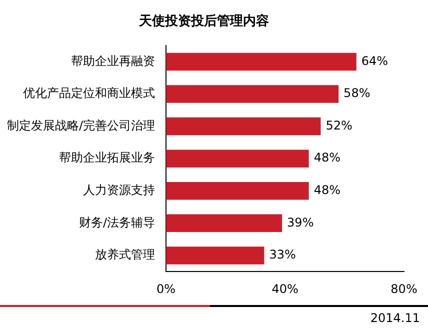 This screenshot has height=331, width=428. What do you see at coordinates (285, 289) in the screenshot?
I see `x-tick-label: 40%` at bounding box center [285, 289].